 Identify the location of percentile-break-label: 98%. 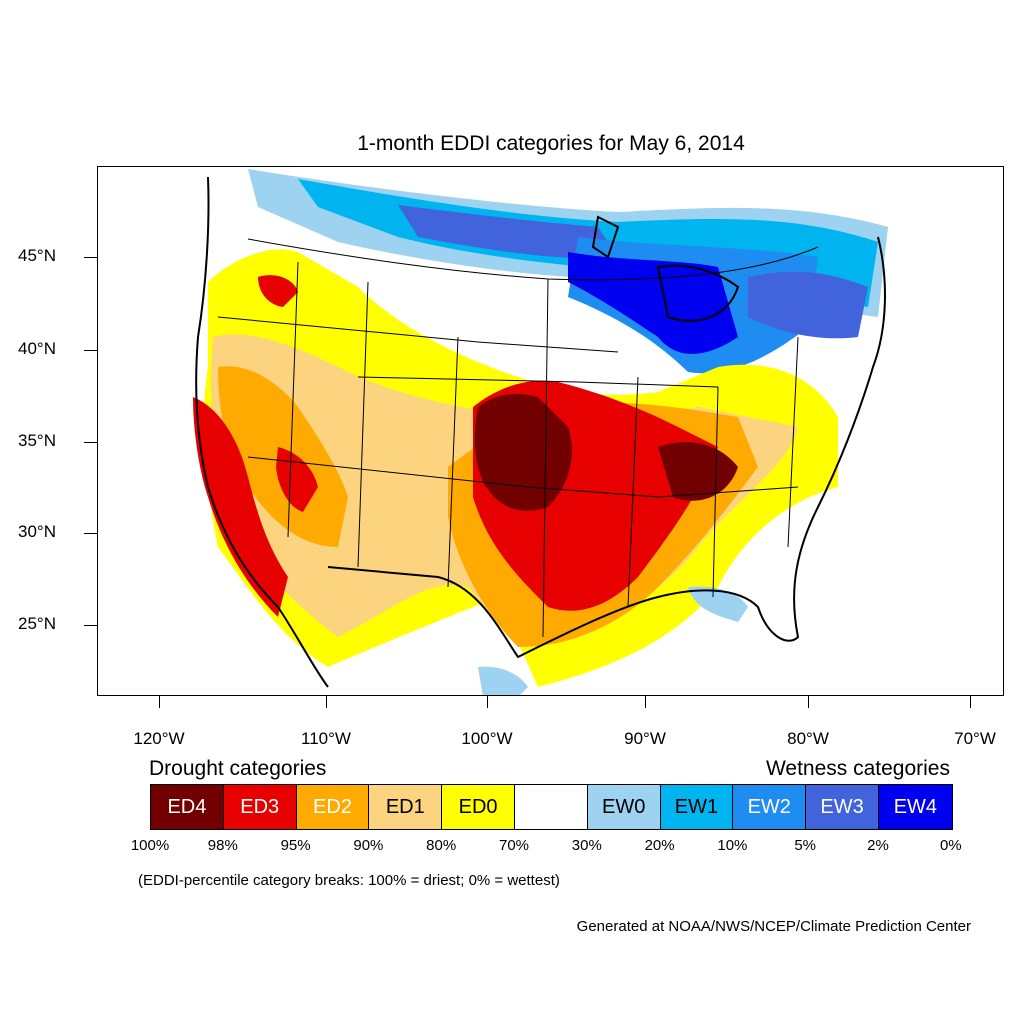
(222, 845).